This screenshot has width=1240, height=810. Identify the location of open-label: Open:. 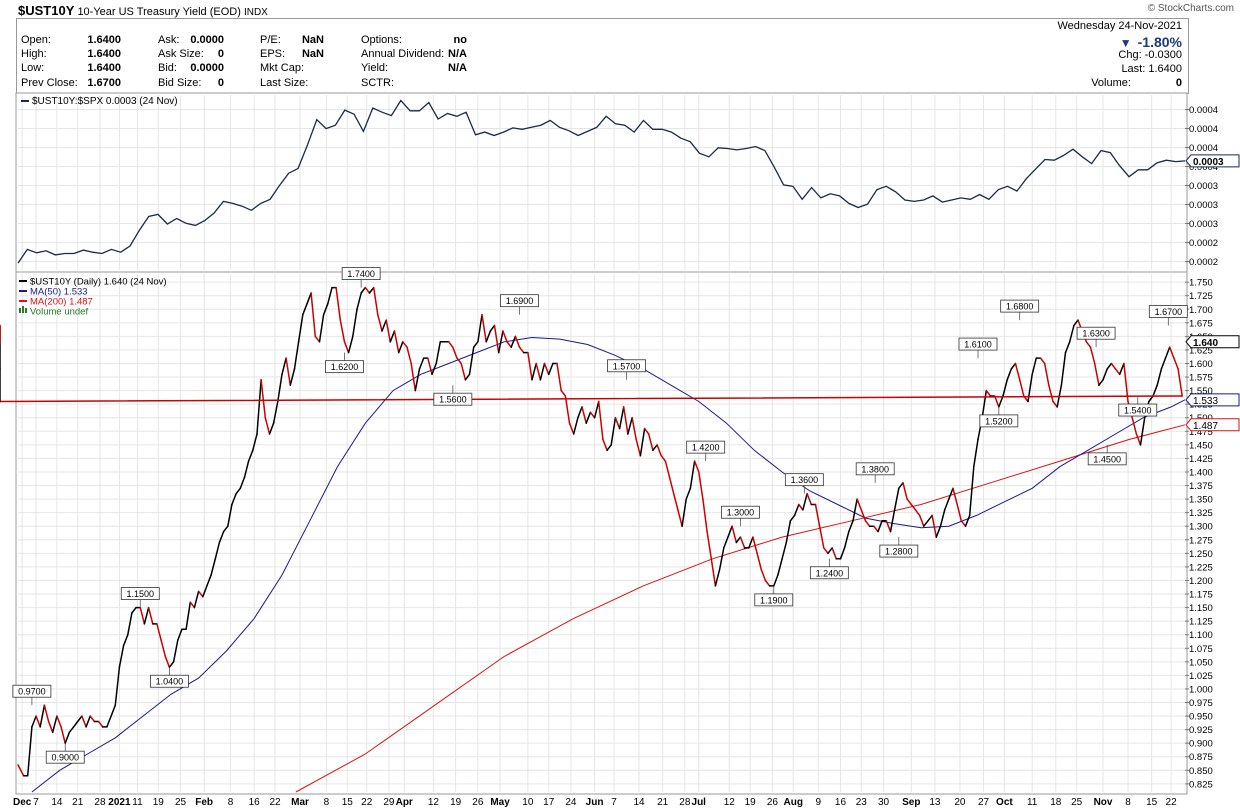
(36, 40).